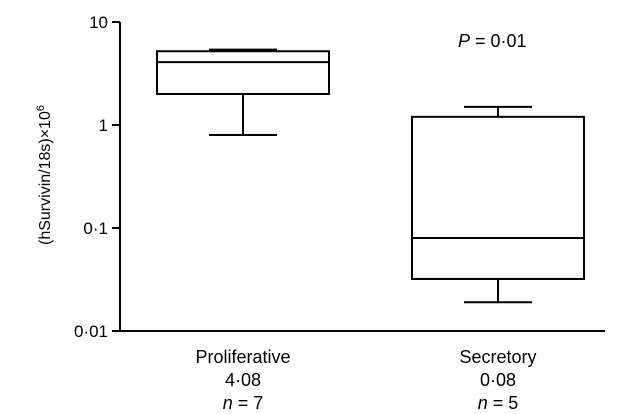  I want to click on box-group-proliferative, so click(243, 92).